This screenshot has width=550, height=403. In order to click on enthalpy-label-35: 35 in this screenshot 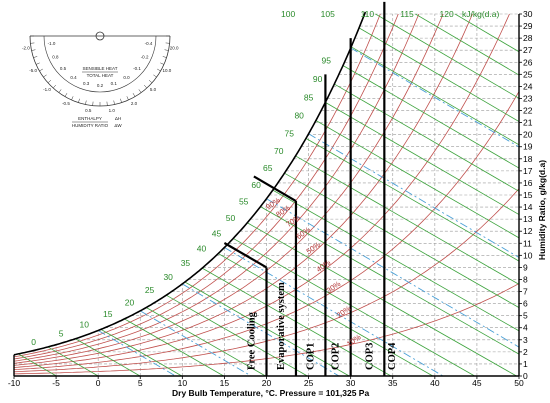, I will do `click(186, 263)`.